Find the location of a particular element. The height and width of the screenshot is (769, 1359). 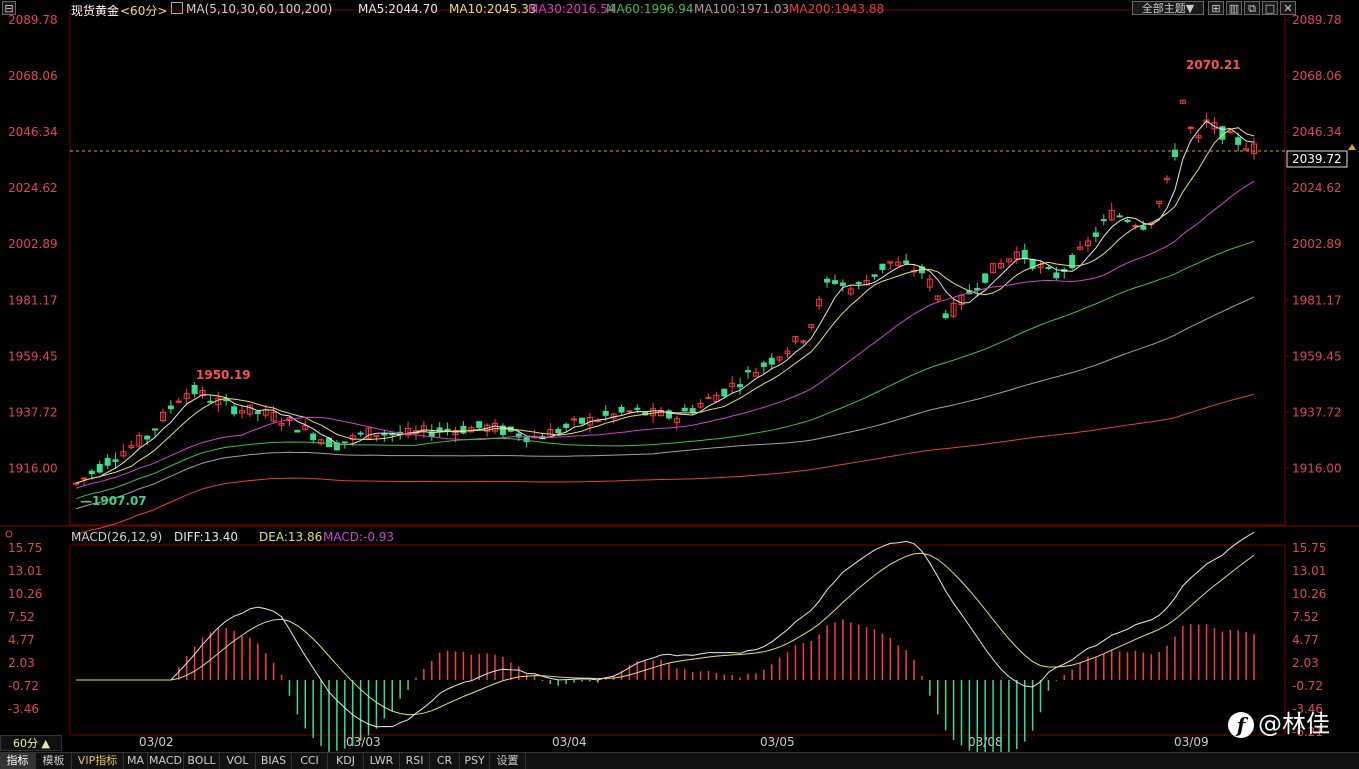

indicator-tab: VOL is located at coordinates (238, 761).